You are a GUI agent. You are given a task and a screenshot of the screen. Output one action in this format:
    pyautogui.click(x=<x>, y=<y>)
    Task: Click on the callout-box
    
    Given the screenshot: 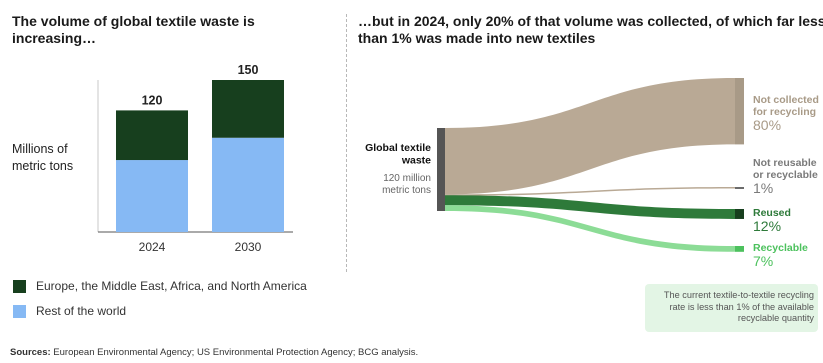 What is the action you would take?
    pyautogui.click(x=731, y=308)
    